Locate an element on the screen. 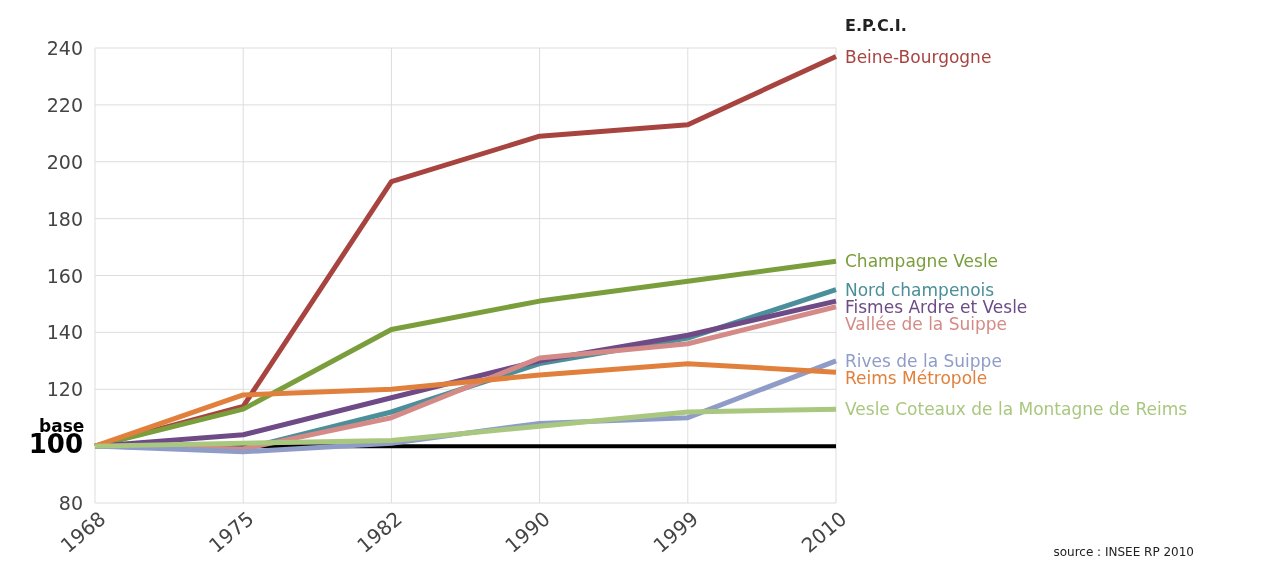 This screenshot has width=1262, height=563. y-tick-label: 220 is located at coordinates (64, 104).